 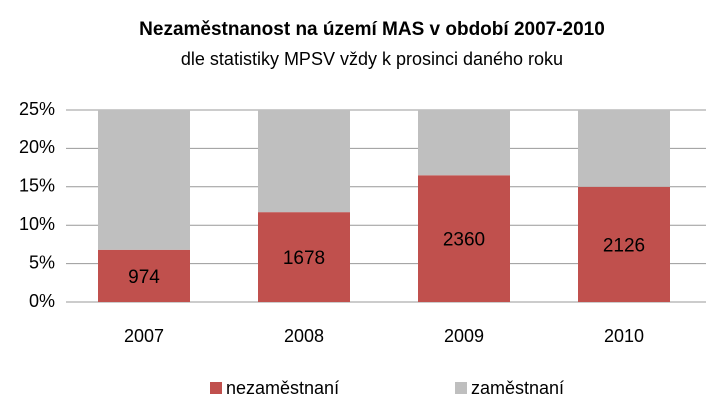 I want to click on legend-label: zaměstnaní, so click(x=517, y=388).